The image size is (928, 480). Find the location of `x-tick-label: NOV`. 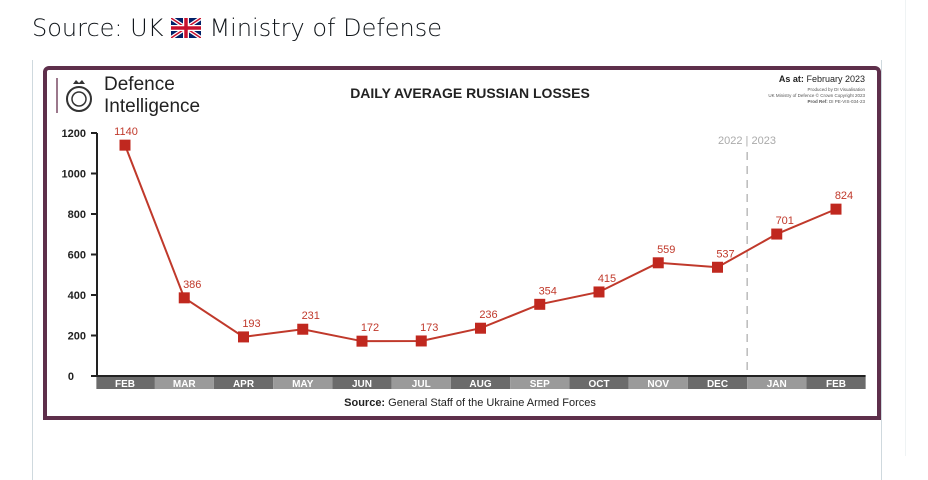

x-tick-label: NOV is located at coordinates (658, 384).